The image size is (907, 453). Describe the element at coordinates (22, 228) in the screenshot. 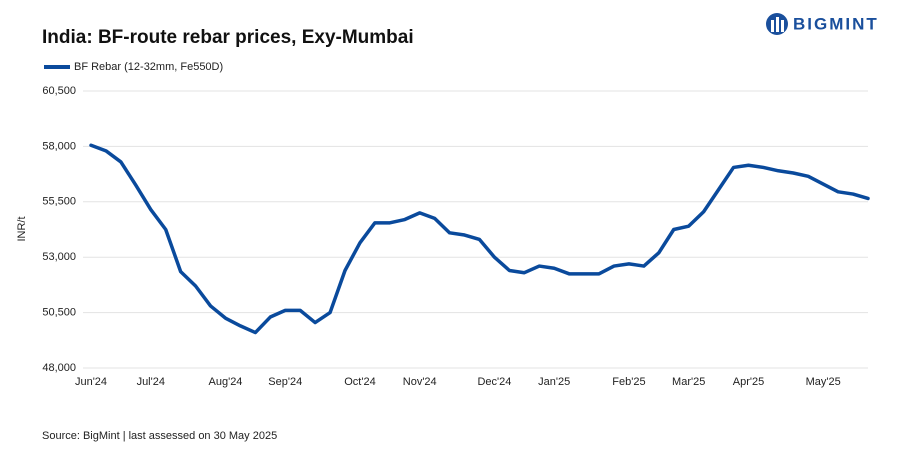

I see `y-axis-label: INR/t` at that location.